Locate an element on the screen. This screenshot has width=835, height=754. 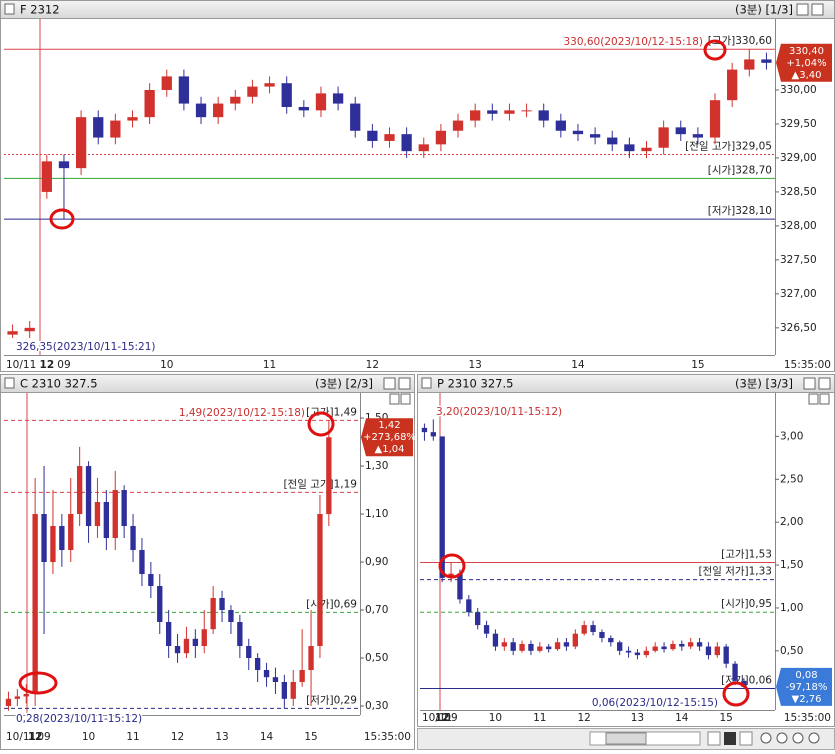
y-tick-label: 328,00 is located at coordinates (798, 226).